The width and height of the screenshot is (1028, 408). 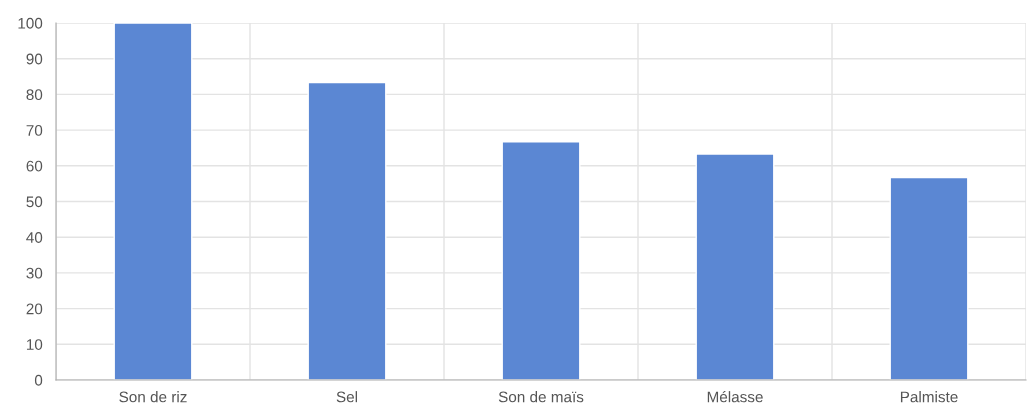 I want to click on x-tick-label: Sel, so click(x=347, y=397).